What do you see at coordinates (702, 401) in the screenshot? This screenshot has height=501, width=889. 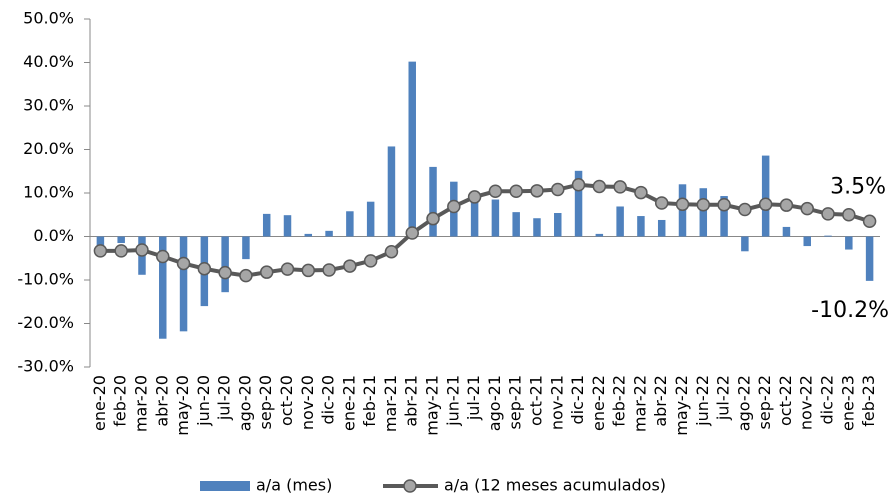 I see `x-tick-label: jun-22` at bounding box center [702, 401].